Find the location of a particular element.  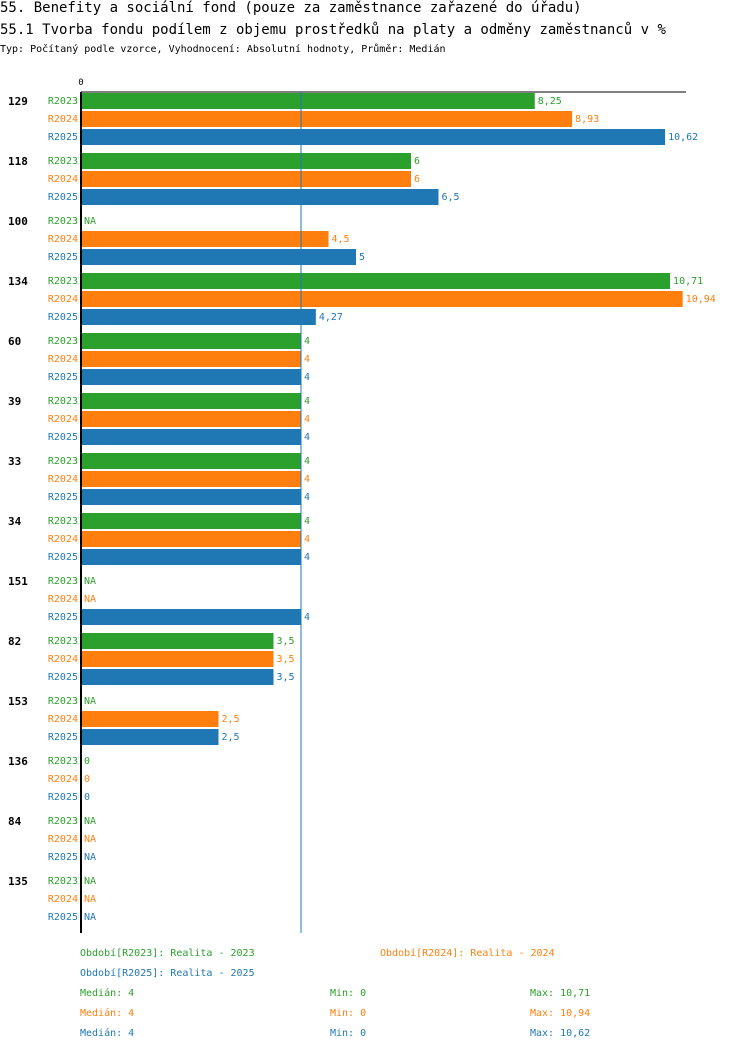

group-label-33: 33 is located at coordinates (14, 461).